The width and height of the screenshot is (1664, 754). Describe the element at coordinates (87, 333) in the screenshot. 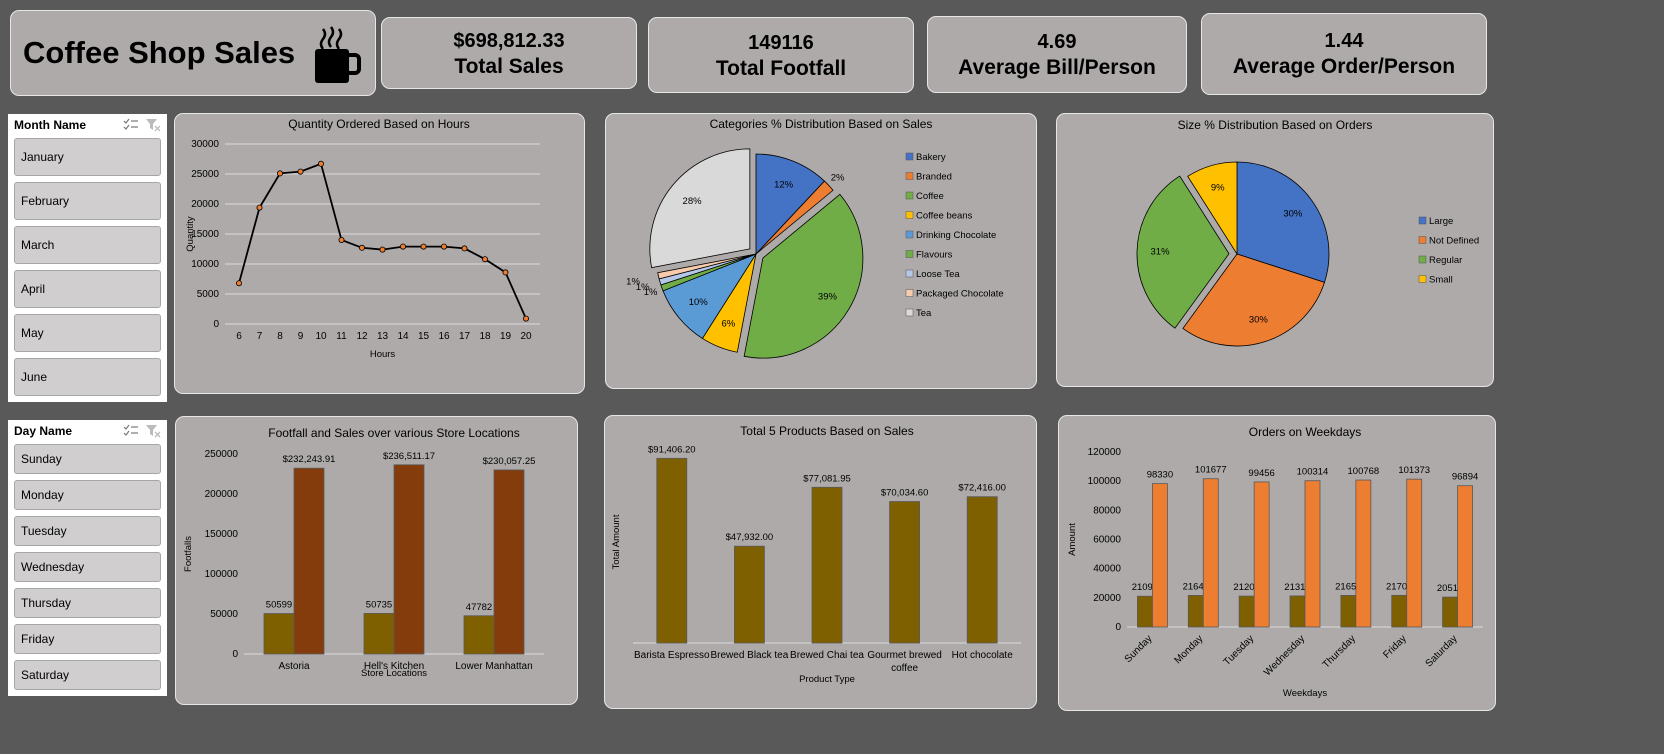

I see `month-slicer-item-may: May` at that location.